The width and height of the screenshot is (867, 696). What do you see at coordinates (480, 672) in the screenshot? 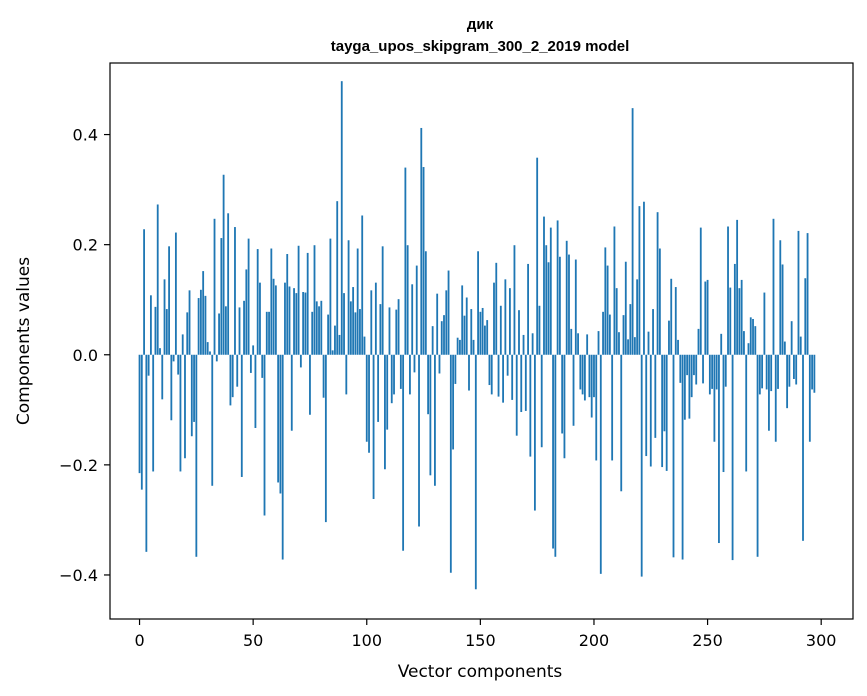
I see `x-axis-label: Vector components` at bounding box center [480, 672].